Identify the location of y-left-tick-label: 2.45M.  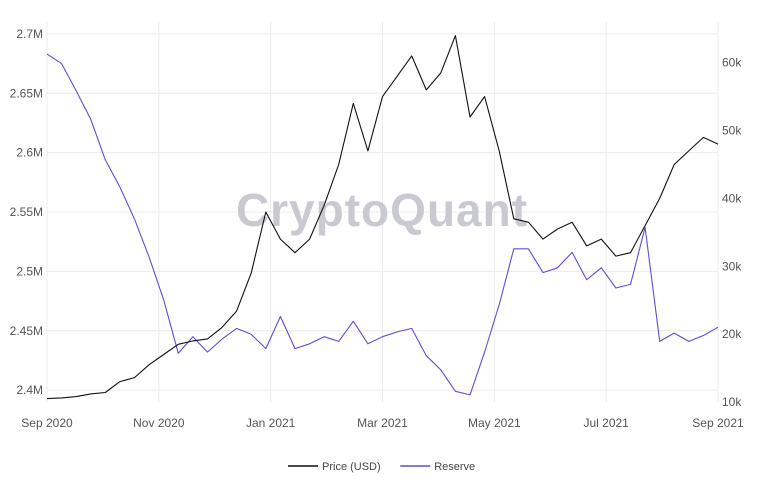
(26, 331).